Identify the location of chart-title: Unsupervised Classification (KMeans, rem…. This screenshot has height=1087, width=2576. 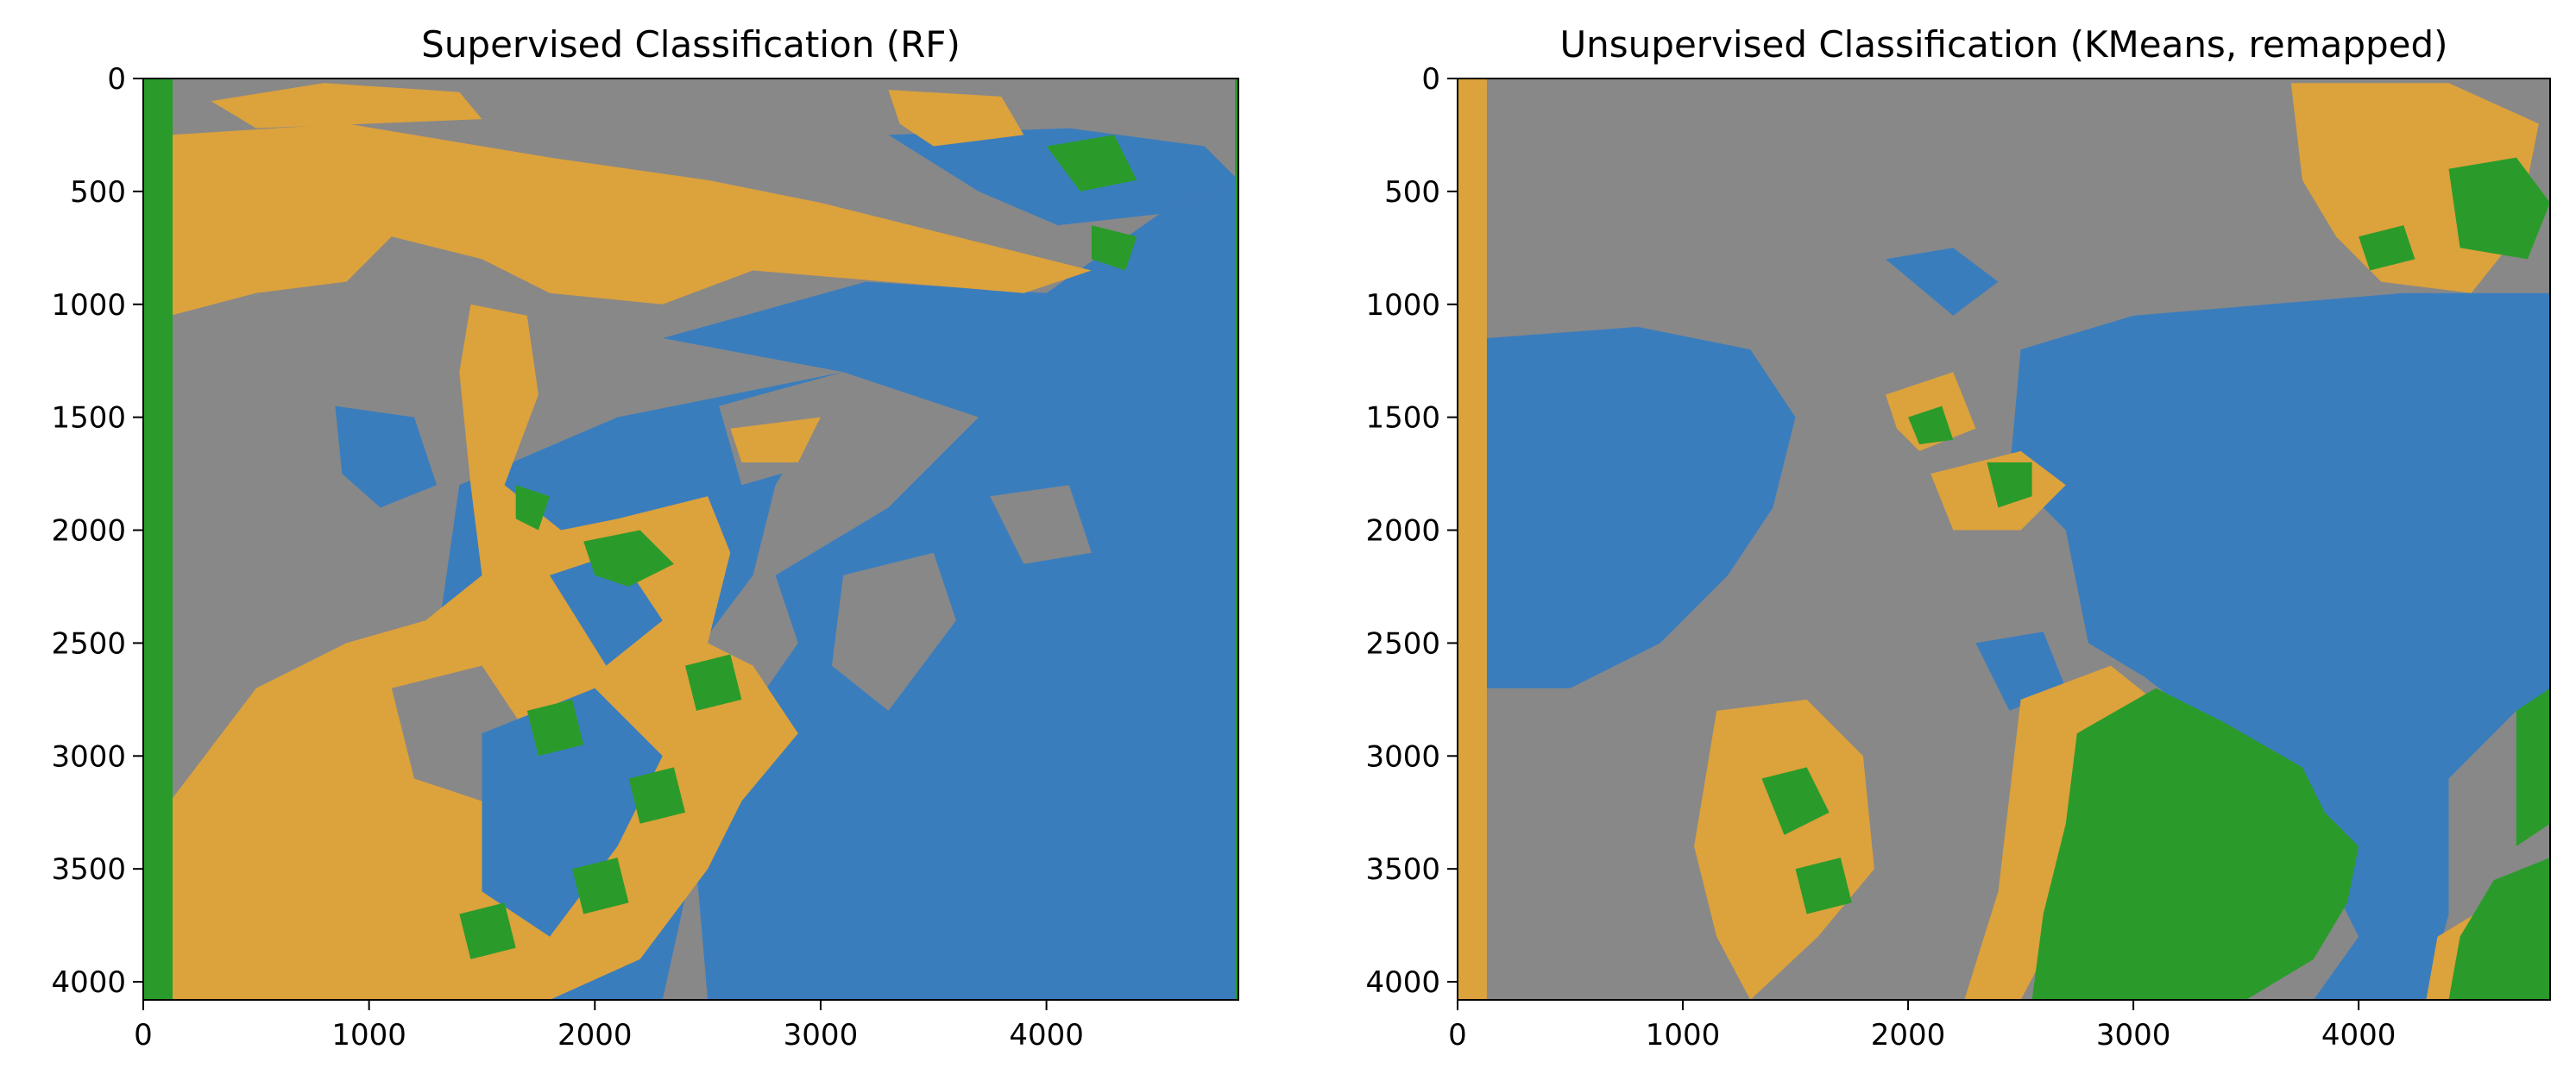
(2003, 44).